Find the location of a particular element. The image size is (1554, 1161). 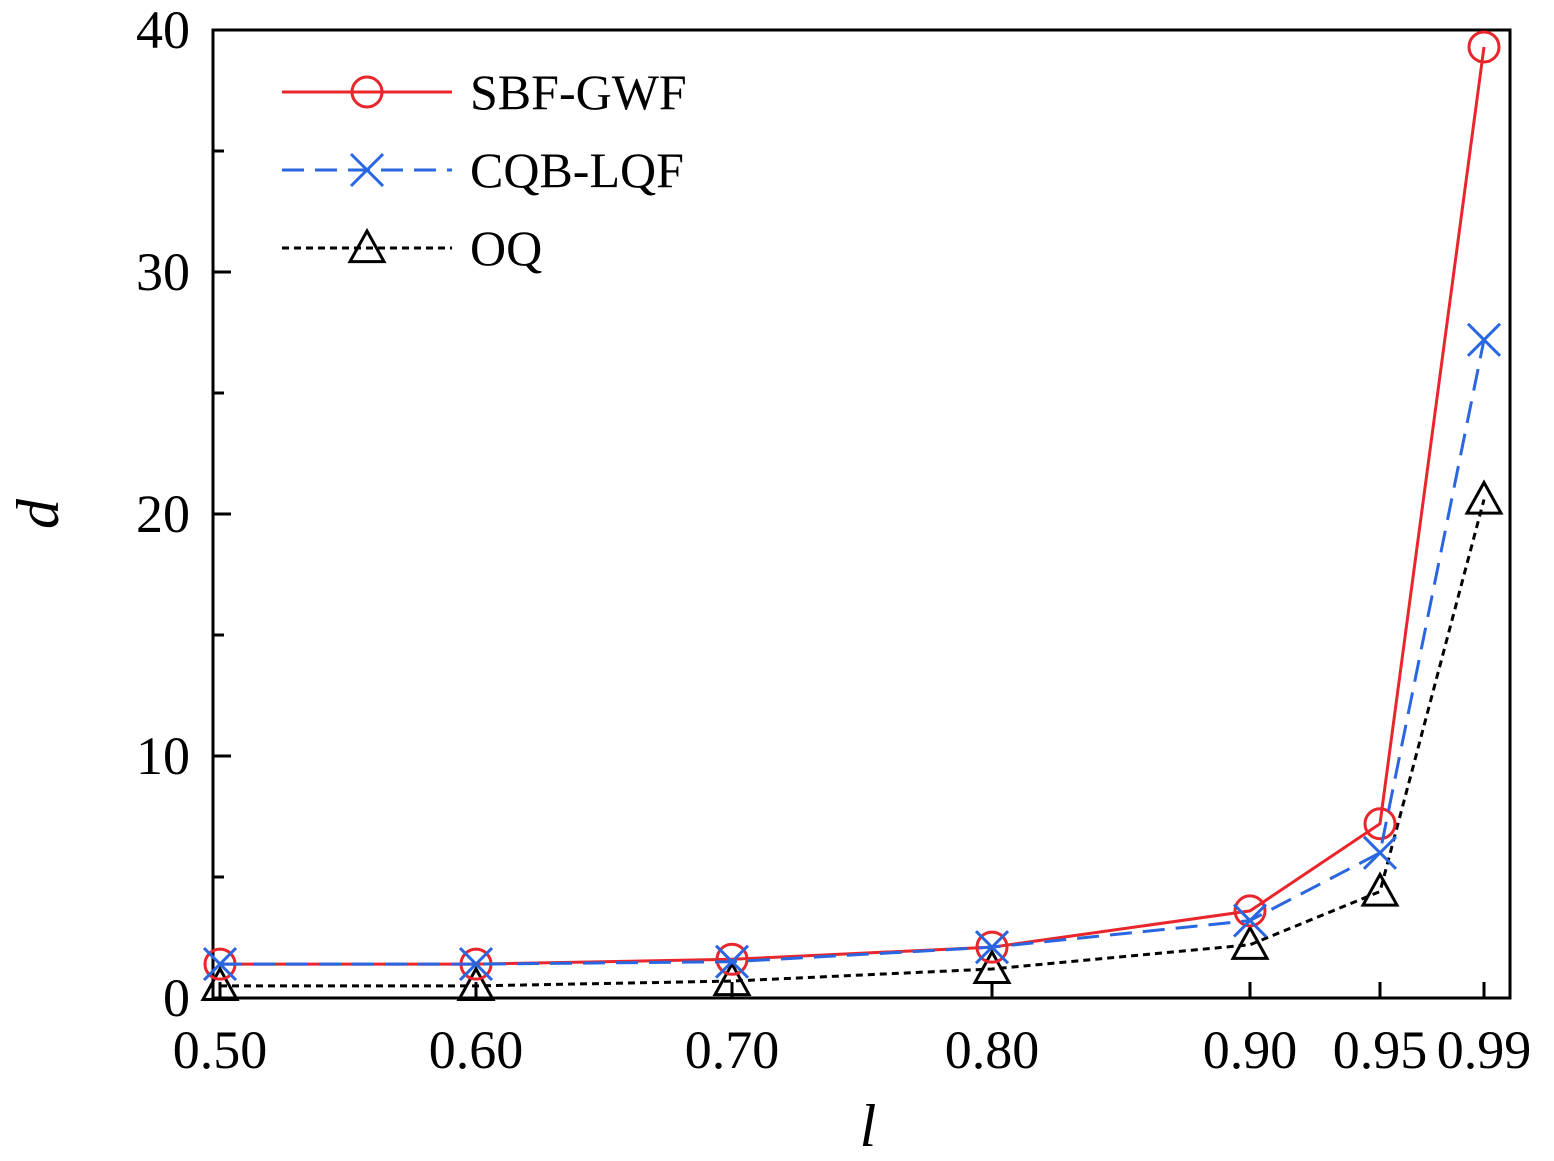

x-tick-label: 0.80 is located at coordinates (992, 1050).